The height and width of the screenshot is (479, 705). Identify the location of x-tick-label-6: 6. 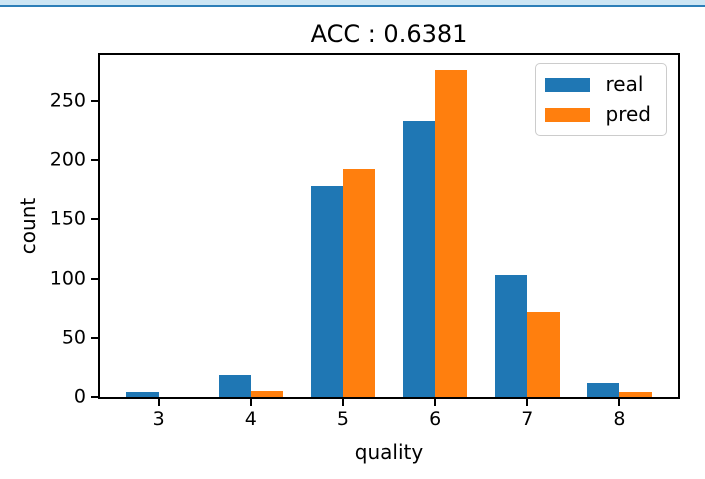
(435, 419).